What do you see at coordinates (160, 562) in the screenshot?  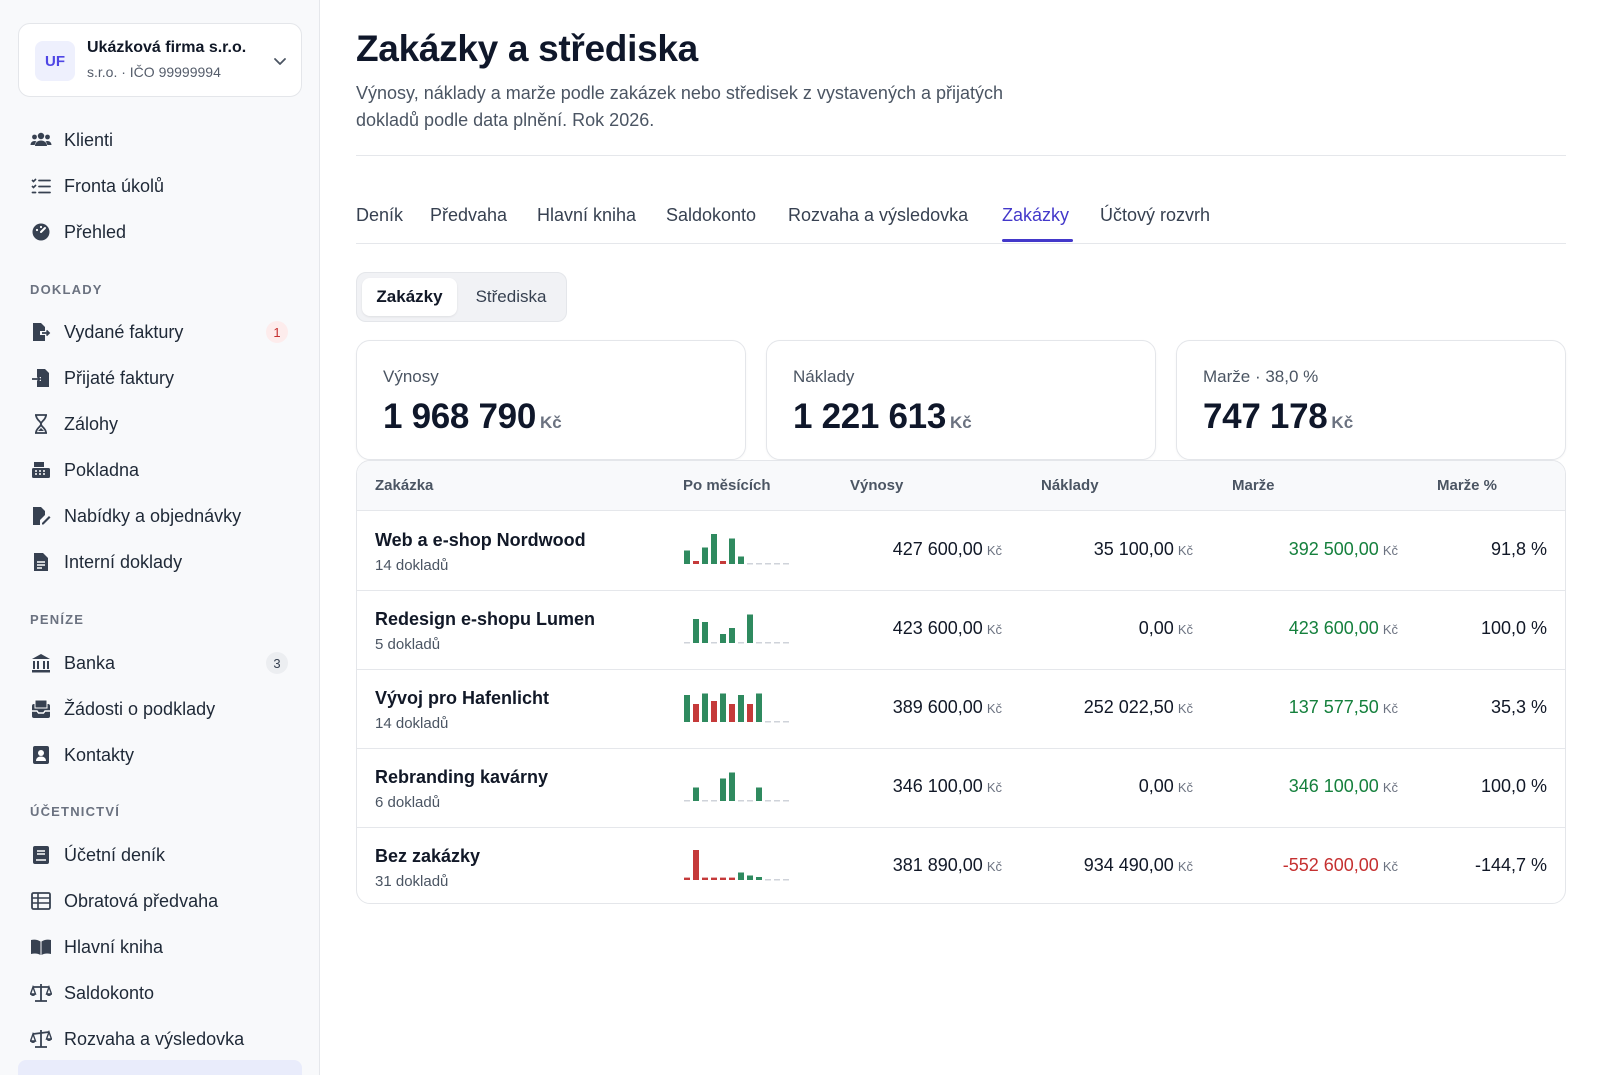 I see `nav-item-interni-doklady: Interní doklady` at bounding box center [160, 562].